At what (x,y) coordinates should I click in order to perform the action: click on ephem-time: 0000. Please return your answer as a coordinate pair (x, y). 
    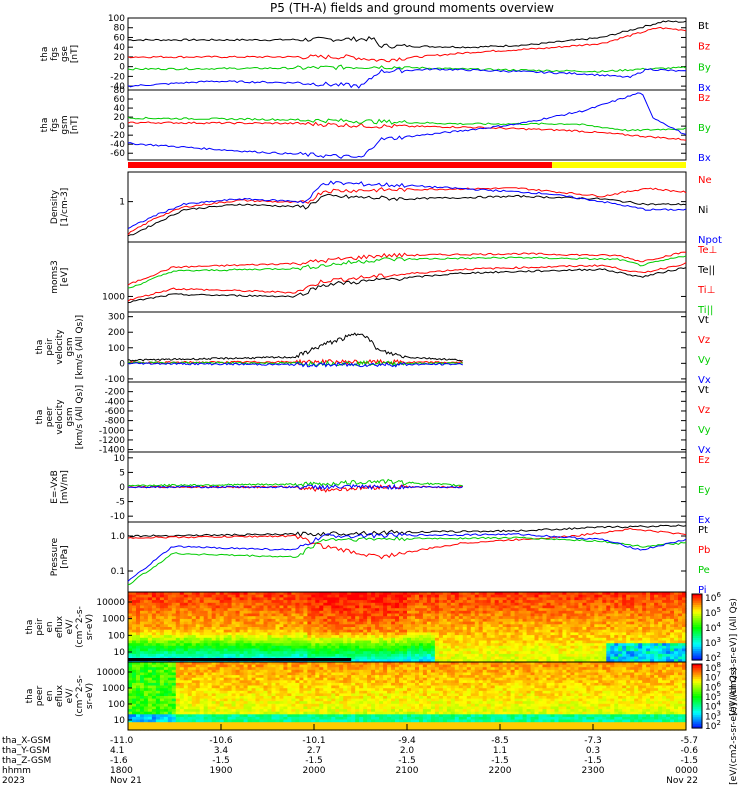
    Looking at the image, I should click on (686, 771).